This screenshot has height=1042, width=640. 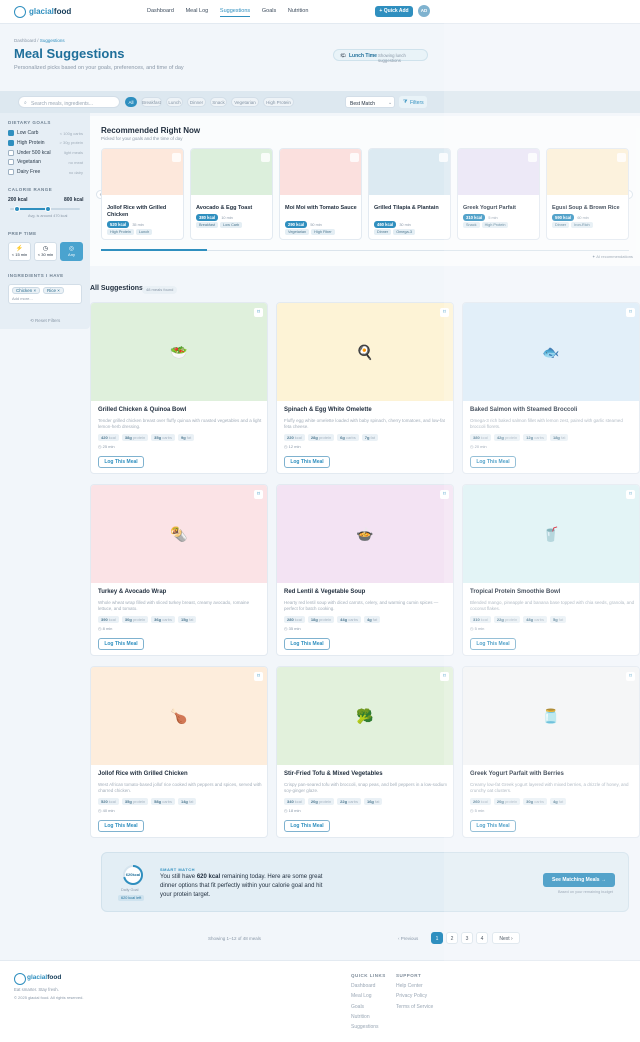 What do you see at coordinates (69, 53) in the screenshot?
I see `page-title: Meal Suggestions` at bounding box center [69, 53].